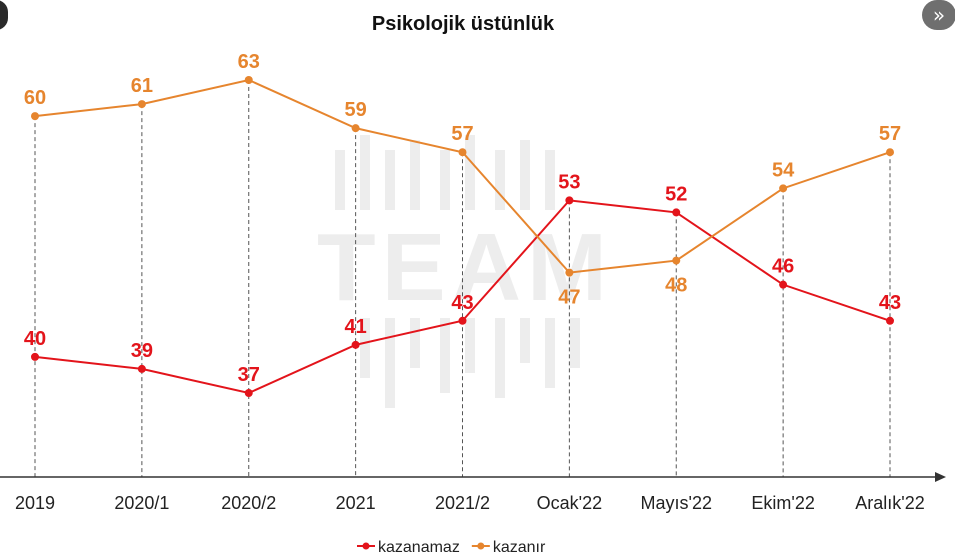 This screenshot has height=556, width=955. Describe the element at coordinates (249, 62) in the screenshot. I see `data-label: 63` at that location.